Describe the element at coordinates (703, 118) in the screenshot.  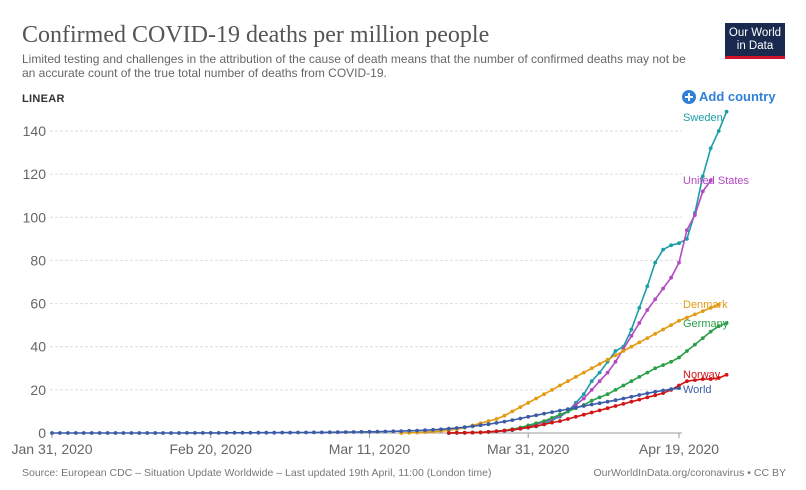
I see `series-label: Sweden` at that location.